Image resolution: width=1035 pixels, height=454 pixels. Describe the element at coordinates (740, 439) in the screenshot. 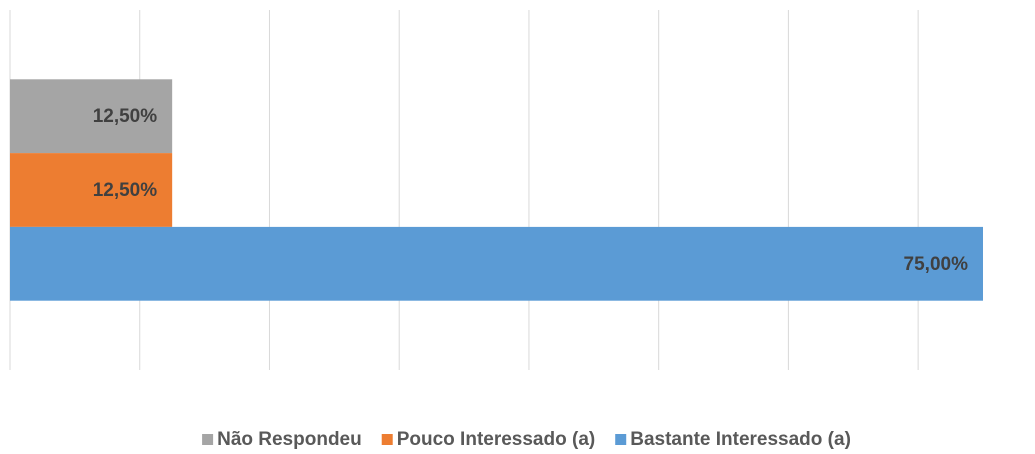

I see `legend-label: Bastante Interessado (a)` at that location.